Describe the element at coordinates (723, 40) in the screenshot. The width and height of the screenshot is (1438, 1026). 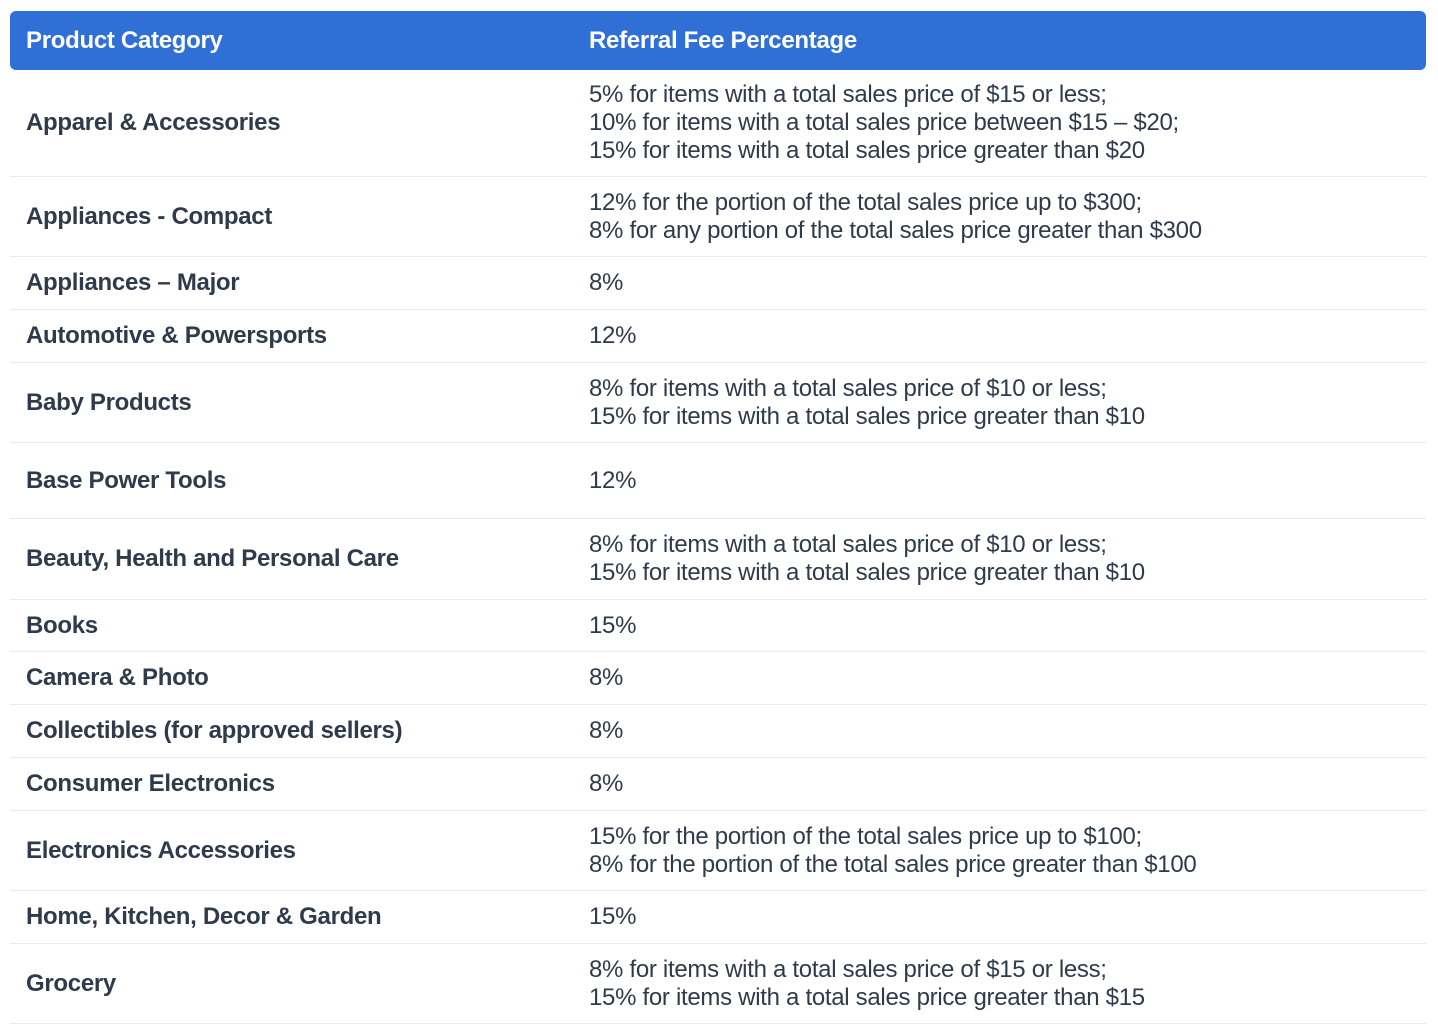
I see `column-header-referral-fee: Referral Fee Percentage` at that location.